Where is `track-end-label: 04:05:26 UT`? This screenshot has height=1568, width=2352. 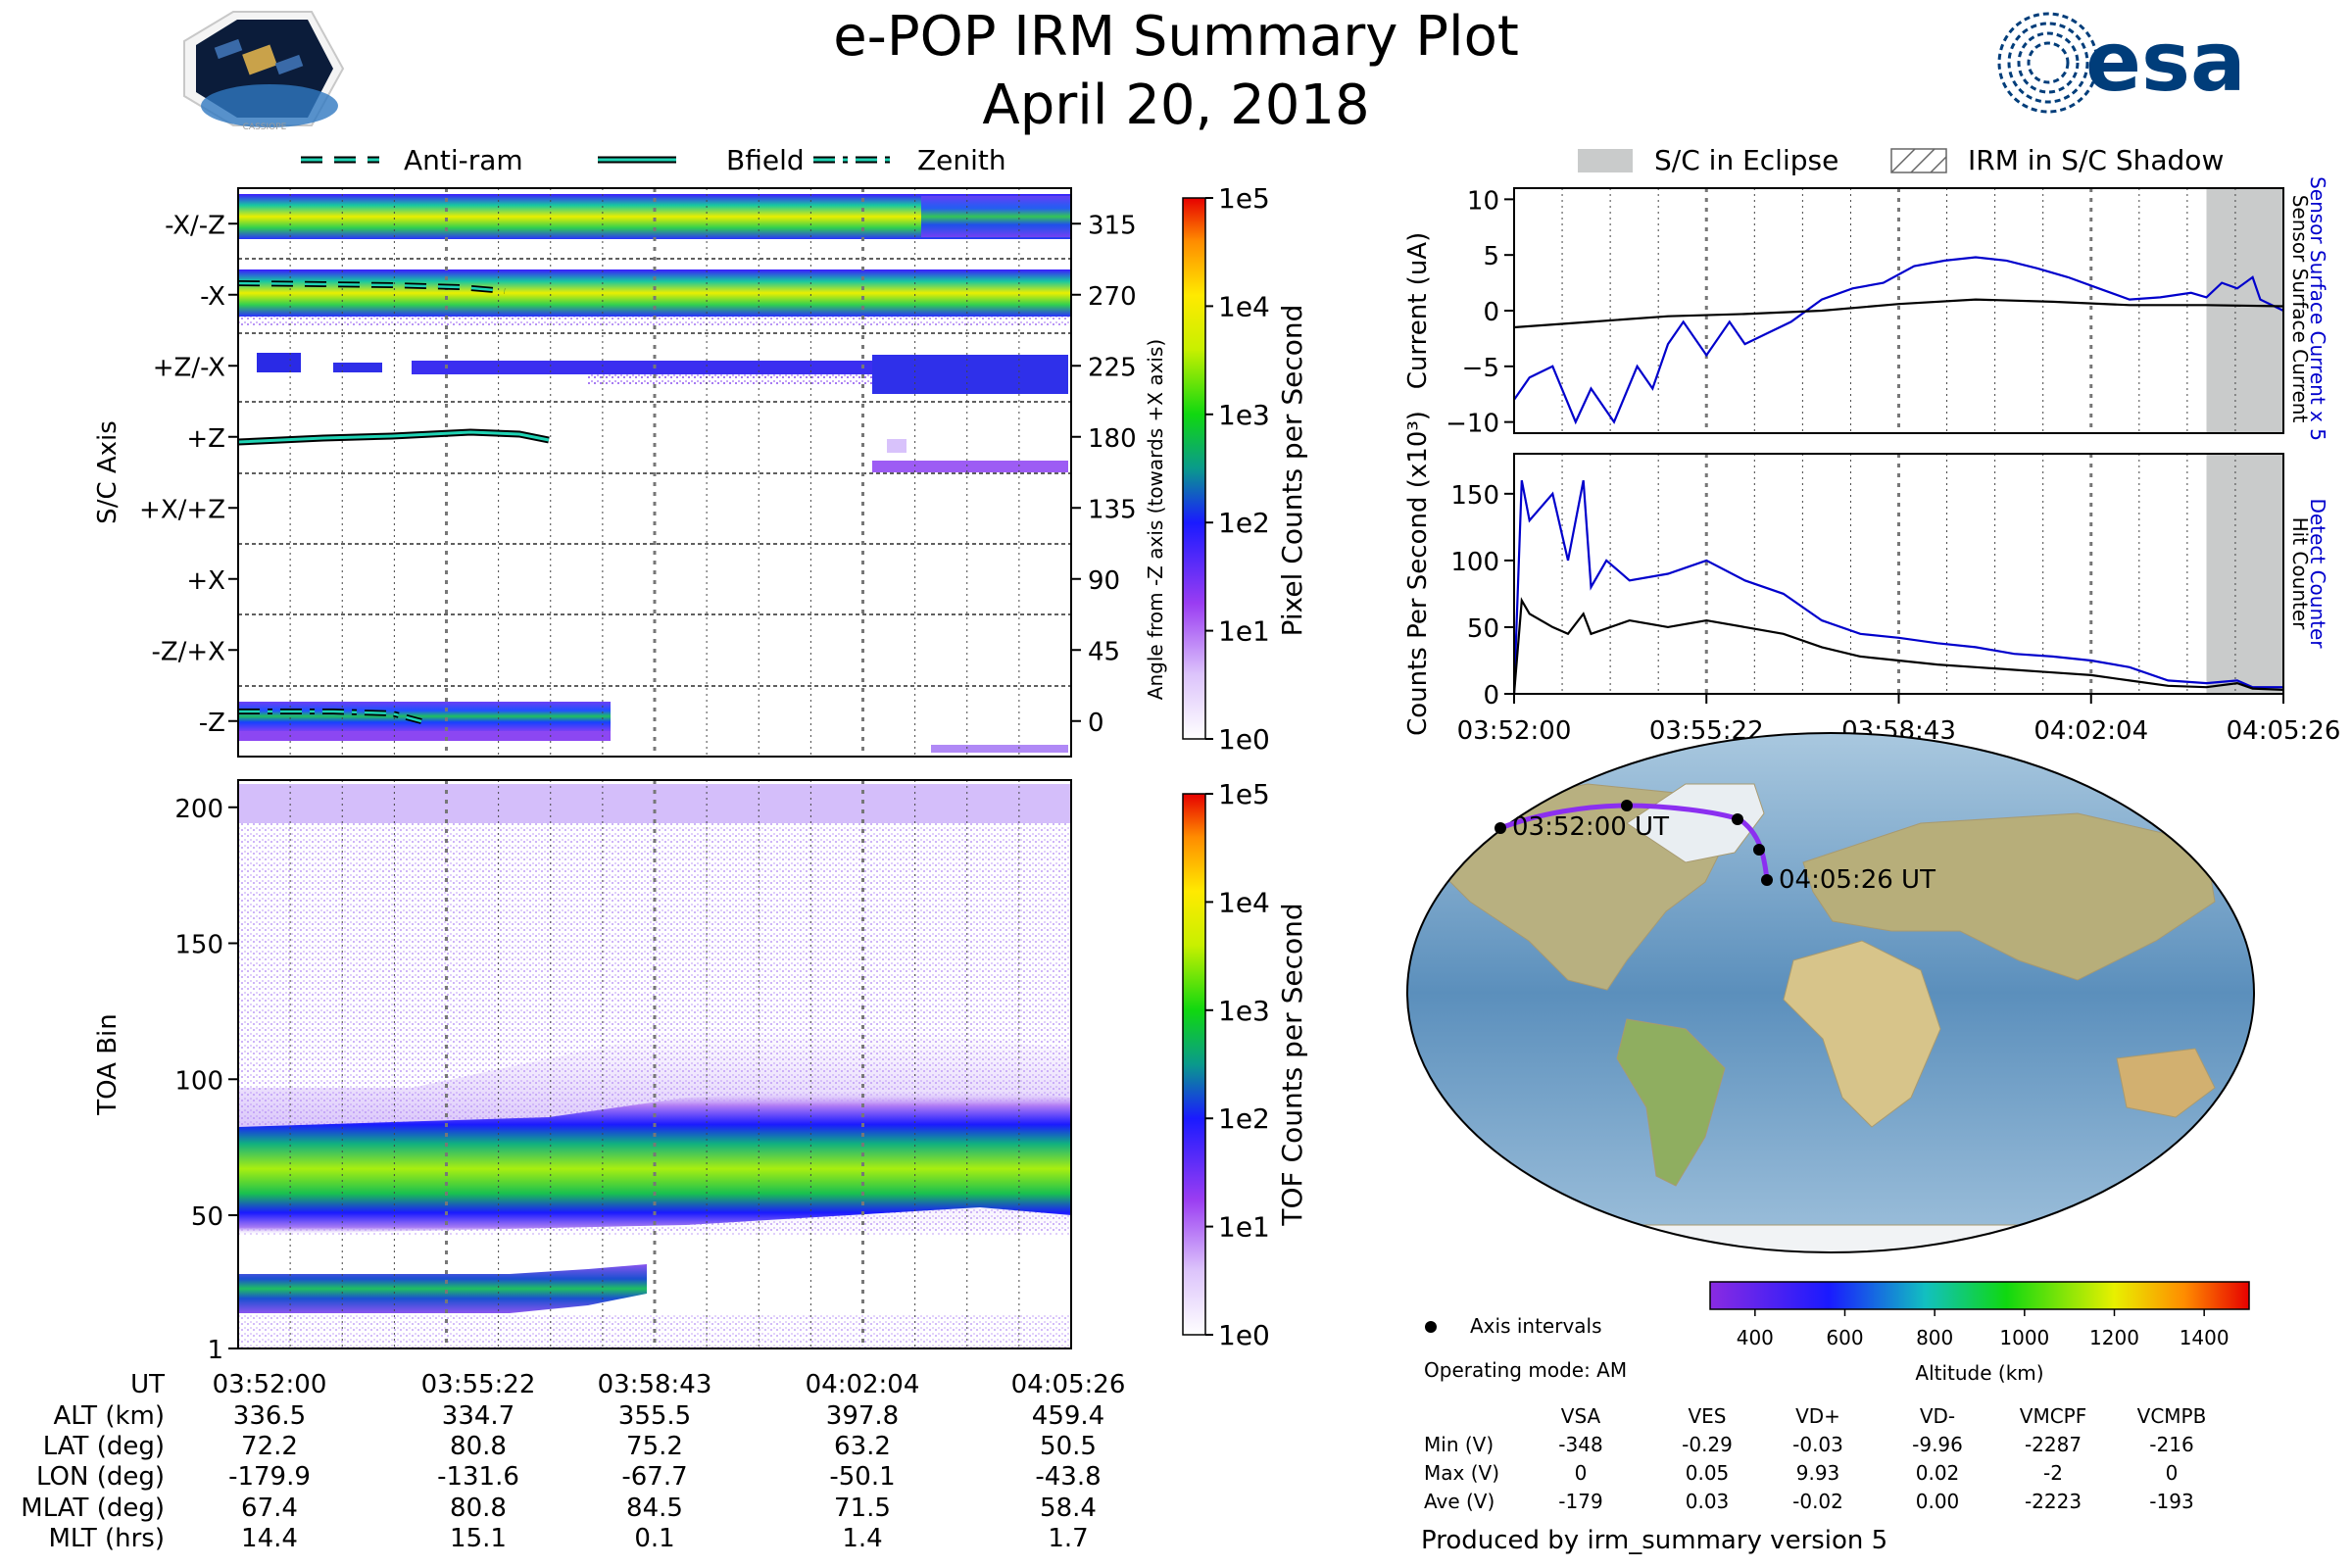
track-end-label: 04:05:26 UT is located at coordinates (1857, 880).